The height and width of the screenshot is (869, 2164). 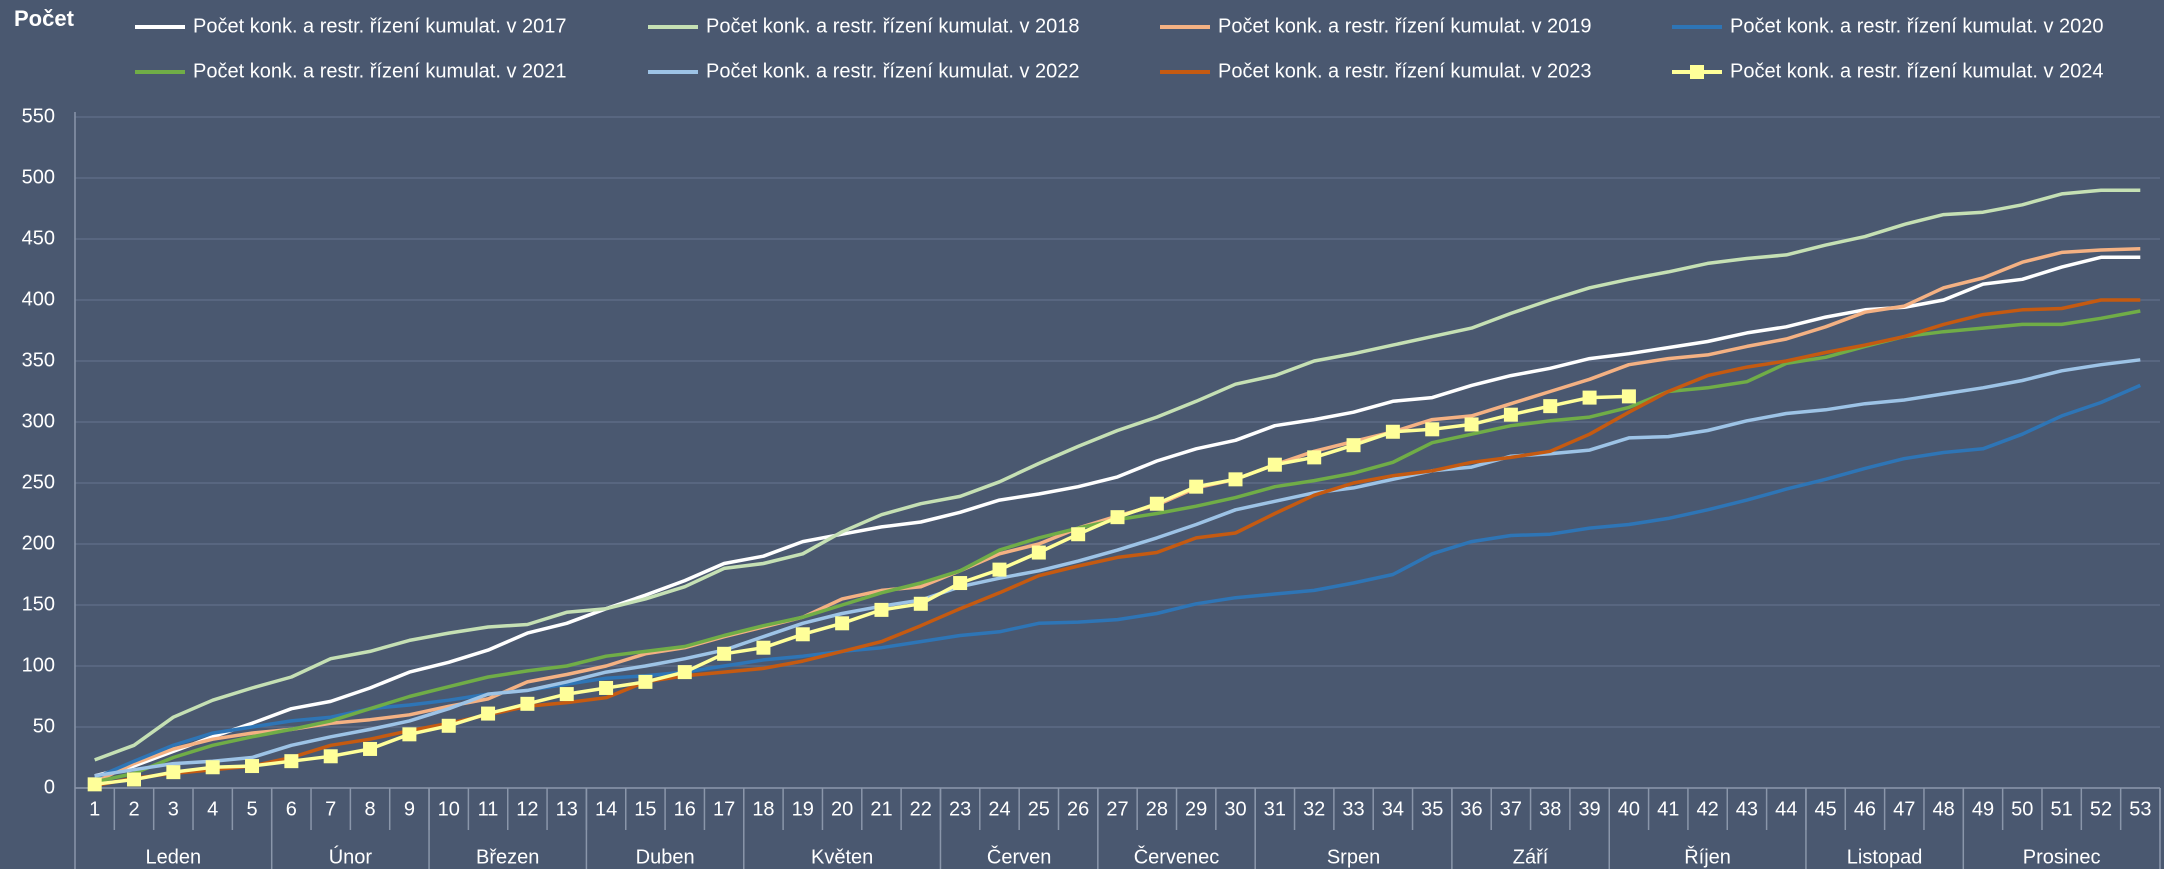 I want to click on x-tick-label: 10, so click(x=449, y=809).